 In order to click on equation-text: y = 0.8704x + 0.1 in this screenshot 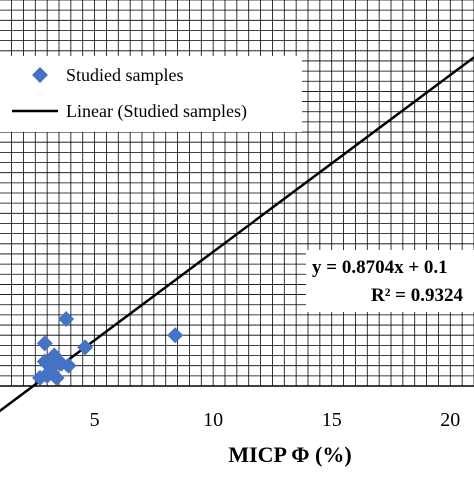, I will do `click(380, 267)`.